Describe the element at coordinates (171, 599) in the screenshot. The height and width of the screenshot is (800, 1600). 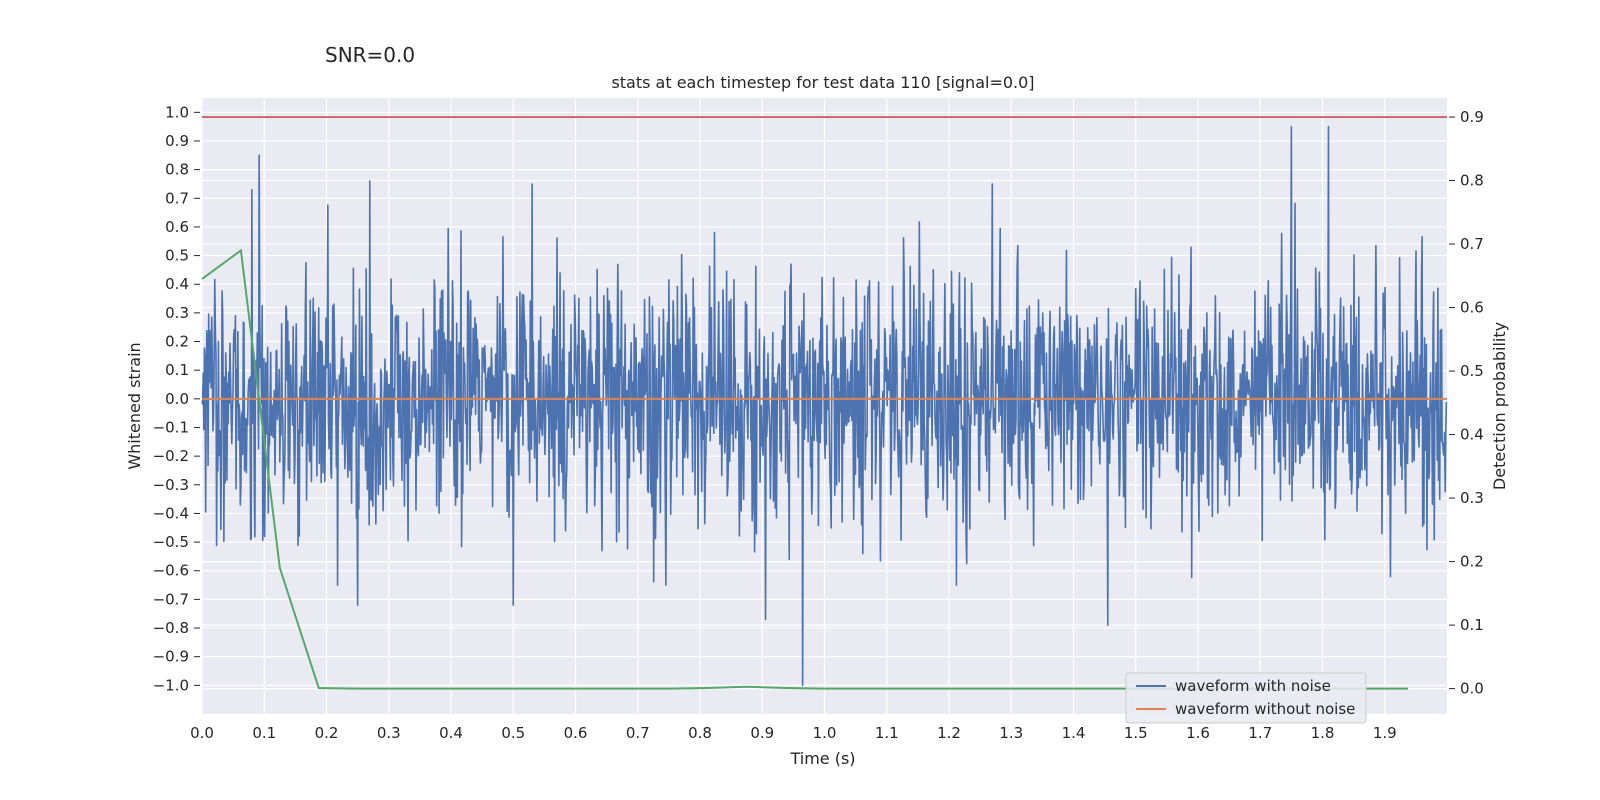
I see `y-left-tick-label: −0.7` at that location.